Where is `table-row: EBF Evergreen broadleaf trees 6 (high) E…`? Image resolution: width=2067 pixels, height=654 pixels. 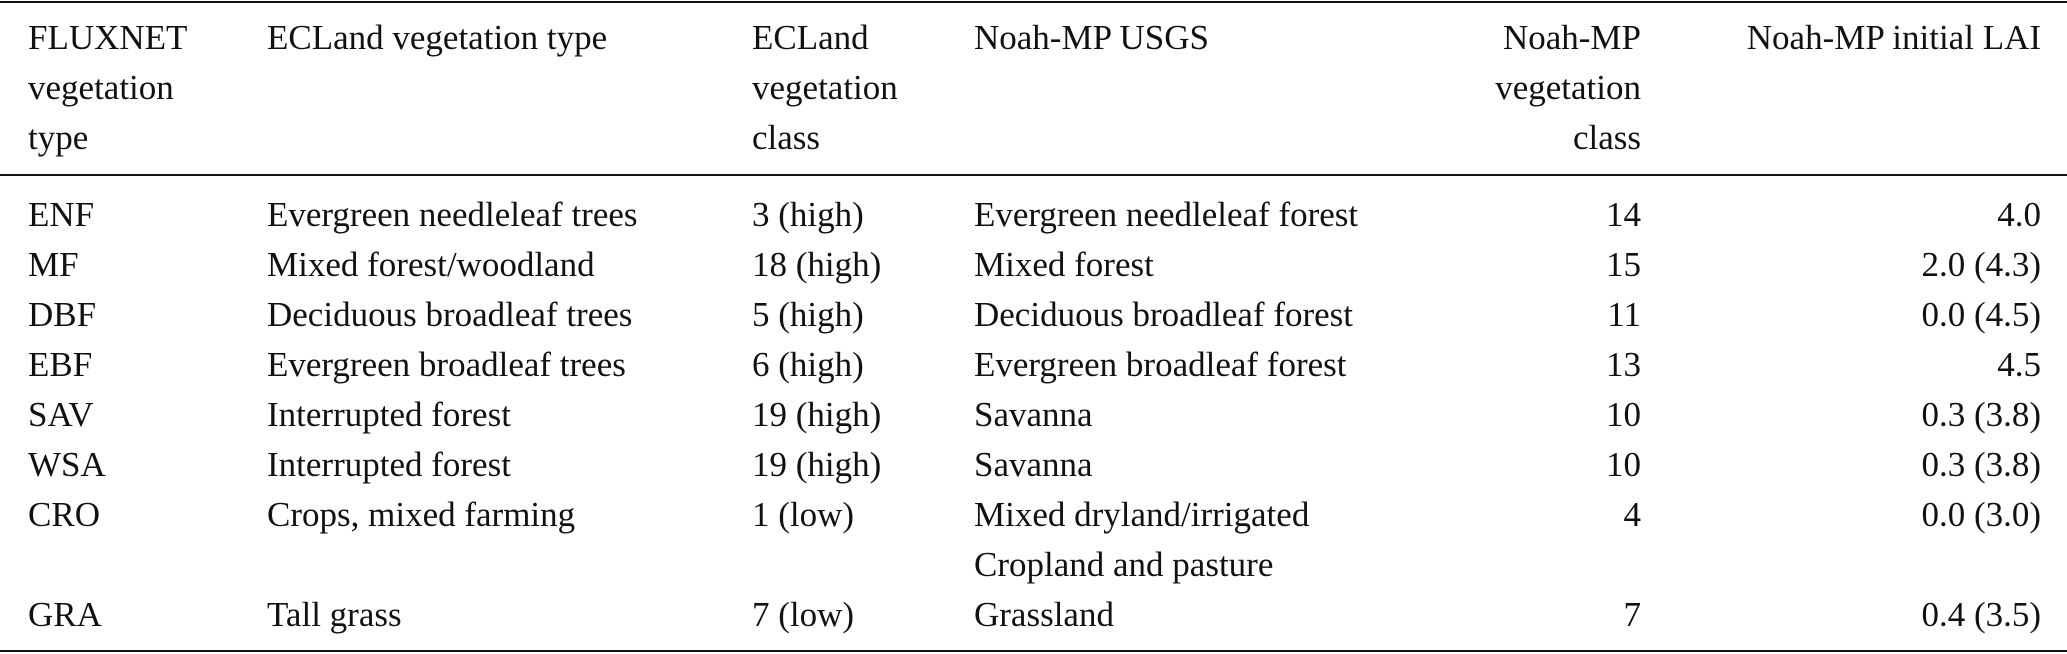 table-row: EBF Evergreen broadleaf trees 6 (high) E… is located at coordinates (1033, 365).